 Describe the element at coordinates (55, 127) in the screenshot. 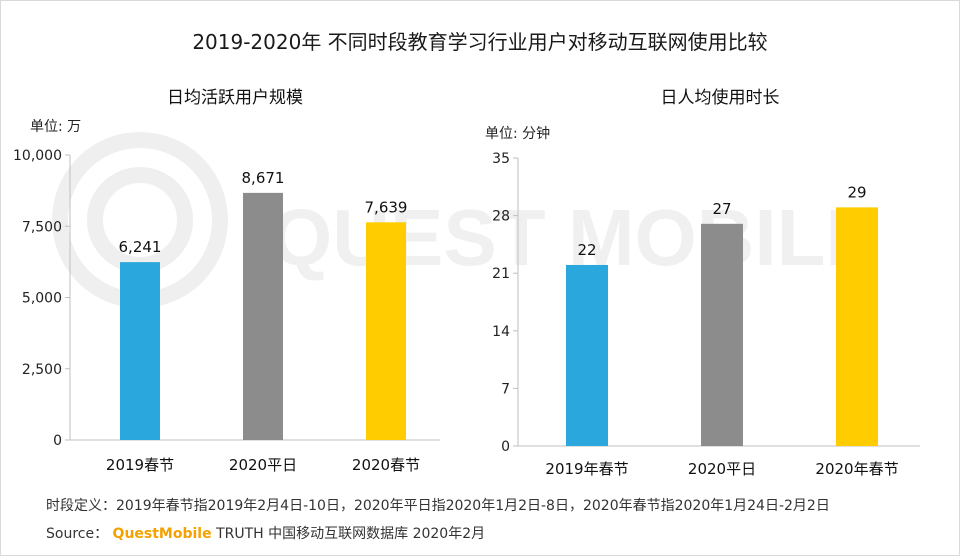

I see `unit-label: 单位: 万` at that location.